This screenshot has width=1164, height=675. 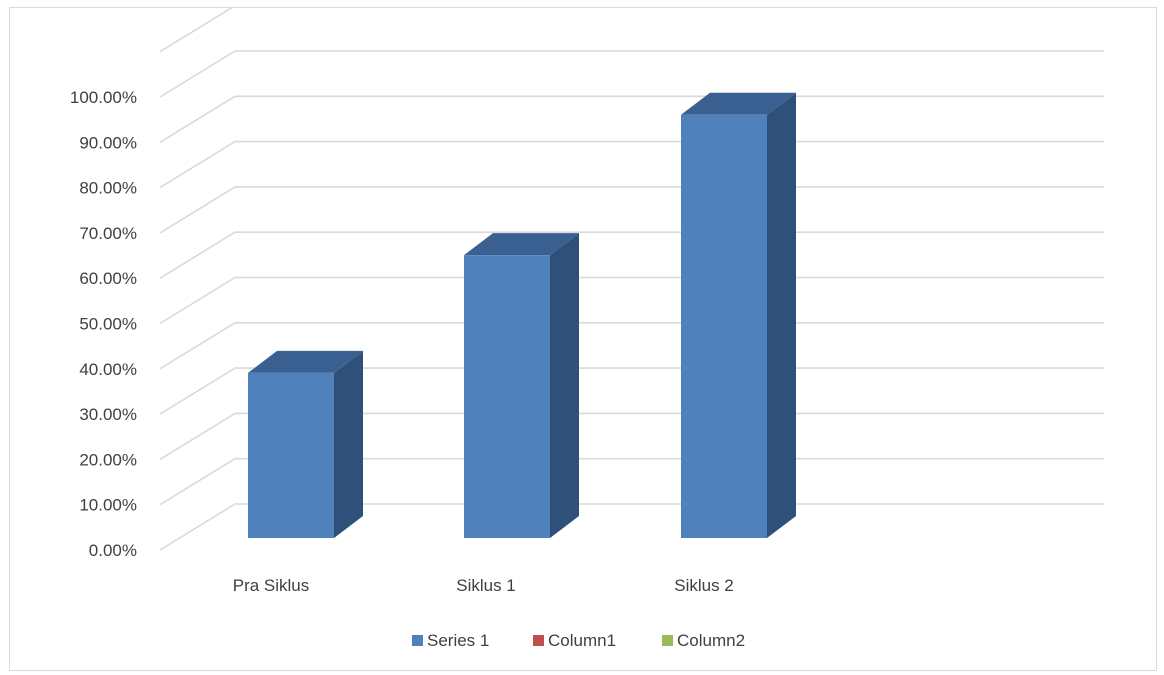 What do you see at coordinates (108, 369) in the screenshot?
I see `y-tick-label: 40.00%` at bounding box center [108, 369].